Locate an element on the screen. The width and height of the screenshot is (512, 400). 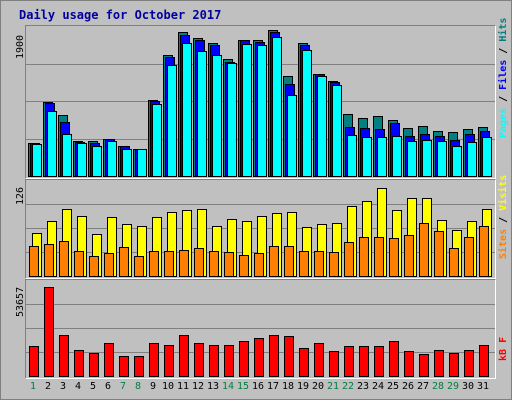
x-tick-label-28: 28 is located at coordinates (438, 386).